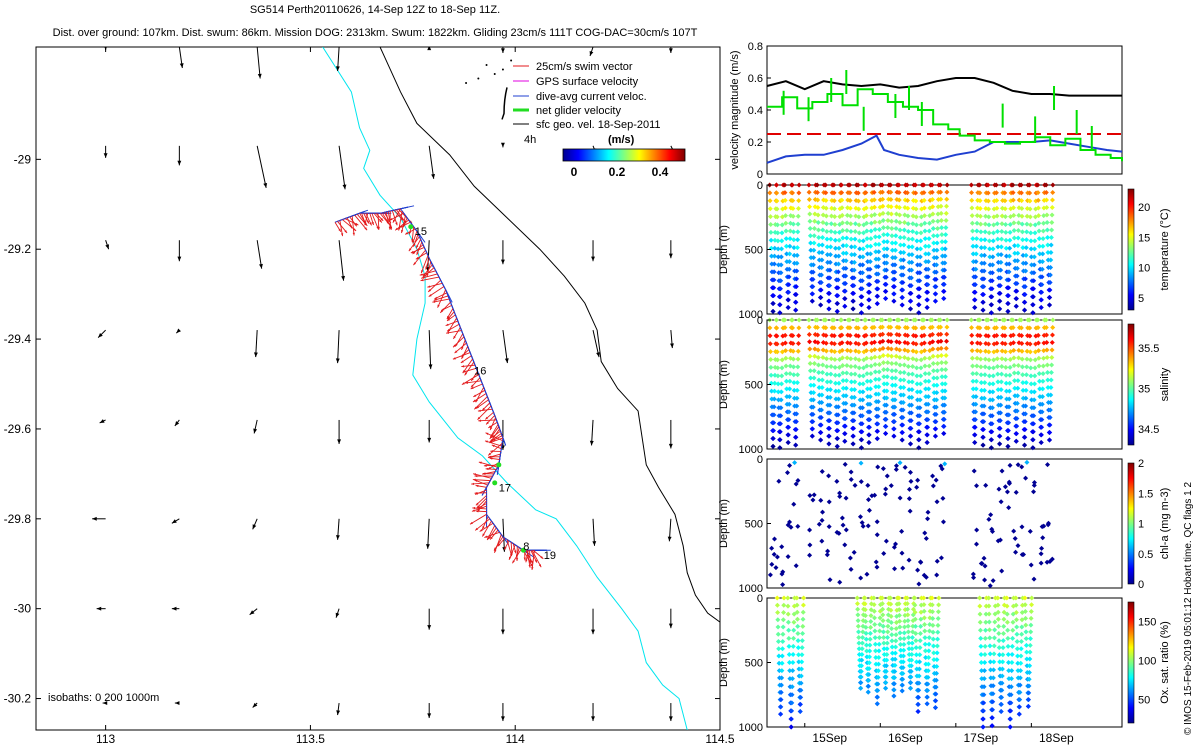  What do you see at coordinates (346, 231) in the screenshot?
I see `swim-vector-head` at bounding box center [346, 231].